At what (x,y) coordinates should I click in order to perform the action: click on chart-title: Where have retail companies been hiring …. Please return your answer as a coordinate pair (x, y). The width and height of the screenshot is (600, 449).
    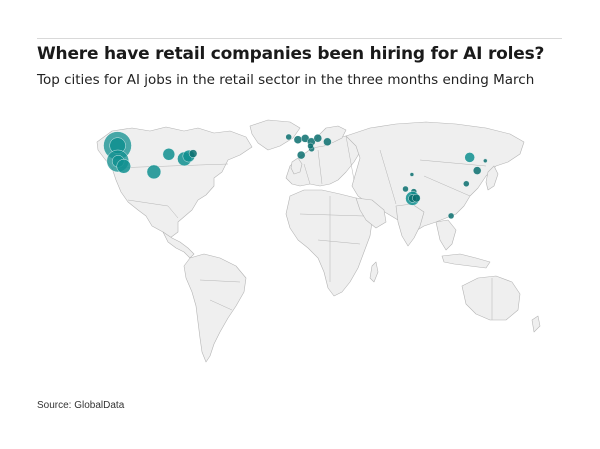
    Looking at the image, I should click on (291, 54).